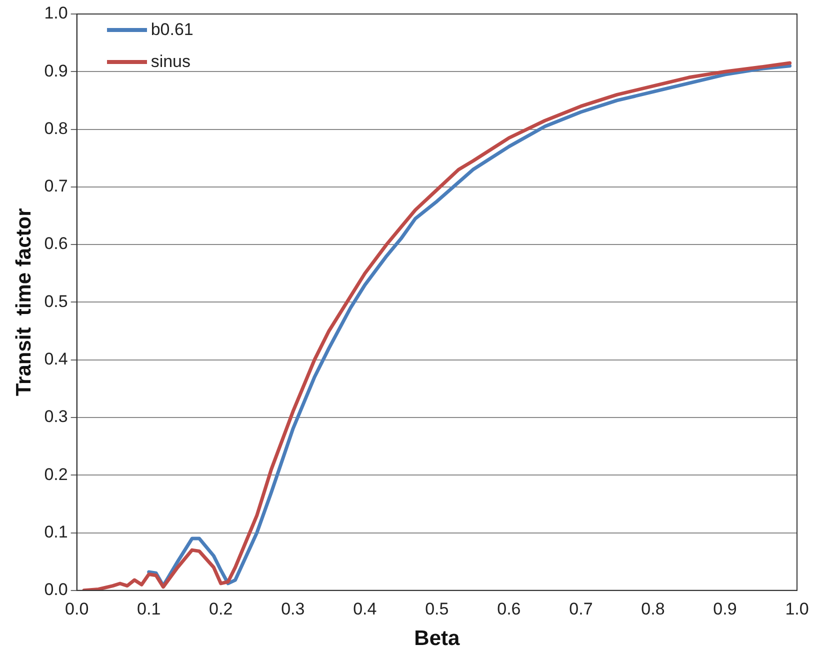 The image size is (827, 660). What do you see at coordinates (56, 128) in the screenshot?
I see `y-tick-label: 0.8` at bounding box center [56, 128].